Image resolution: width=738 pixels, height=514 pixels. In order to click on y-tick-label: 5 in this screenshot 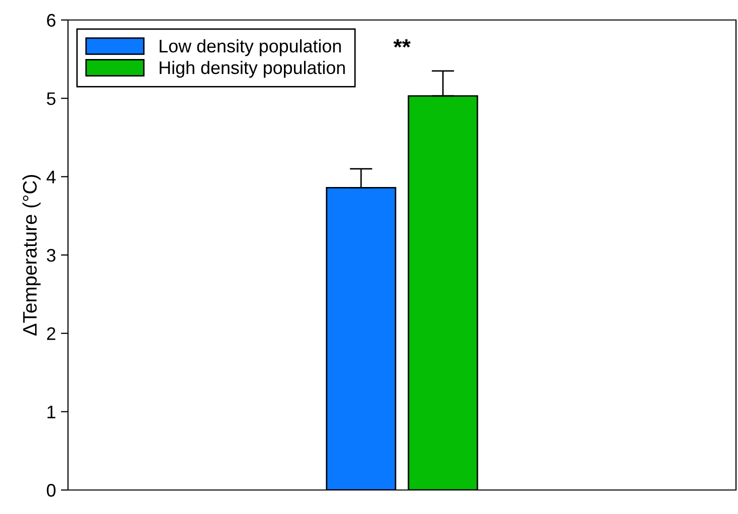, I will do `click(51, 99)`.